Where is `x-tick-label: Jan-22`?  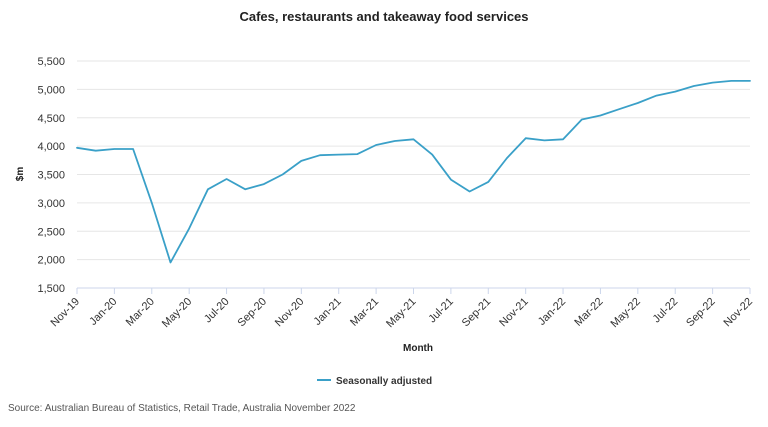 x-tick-label: Jan-22 is located at coordinates (552, 312).